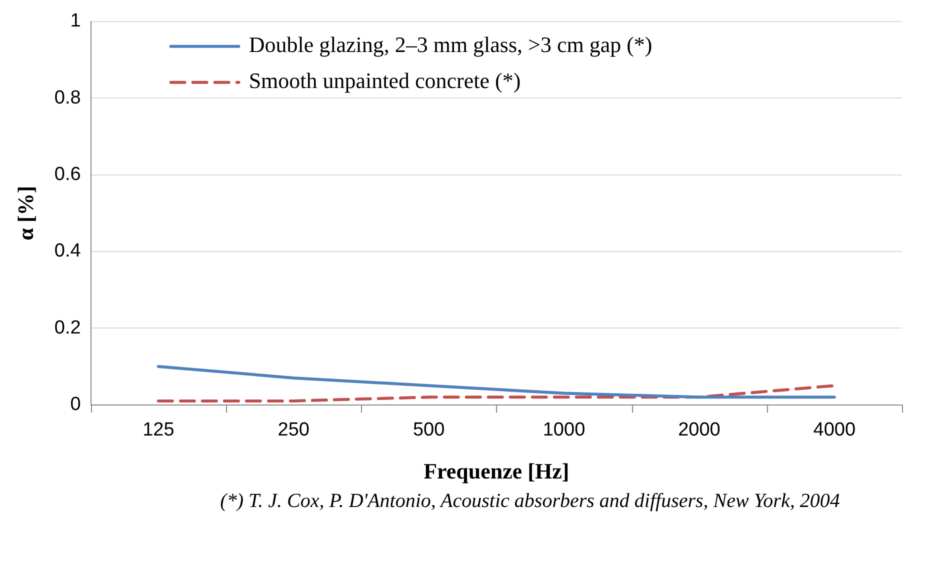 The width and height of the screenshot is (932, 574). Describe the element at coordinates (158, 429) in the screenshot. I see `x-tick-label: 125` at that location.